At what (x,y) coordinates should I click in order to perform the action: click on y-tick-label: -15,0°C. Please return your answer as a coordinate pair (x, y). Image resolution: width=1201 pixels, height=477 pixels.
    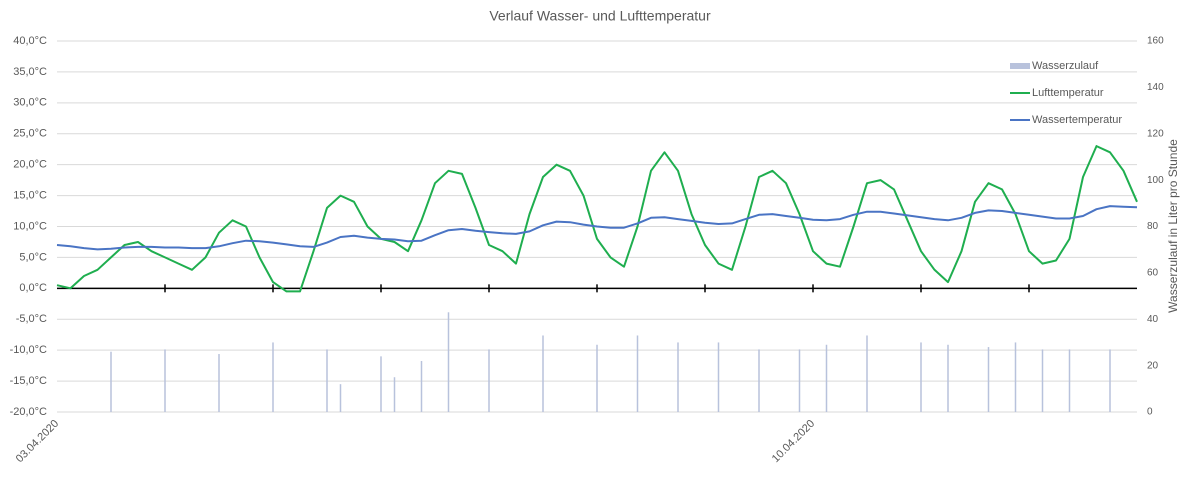
    Looking at the image, I should click on (28, 381).